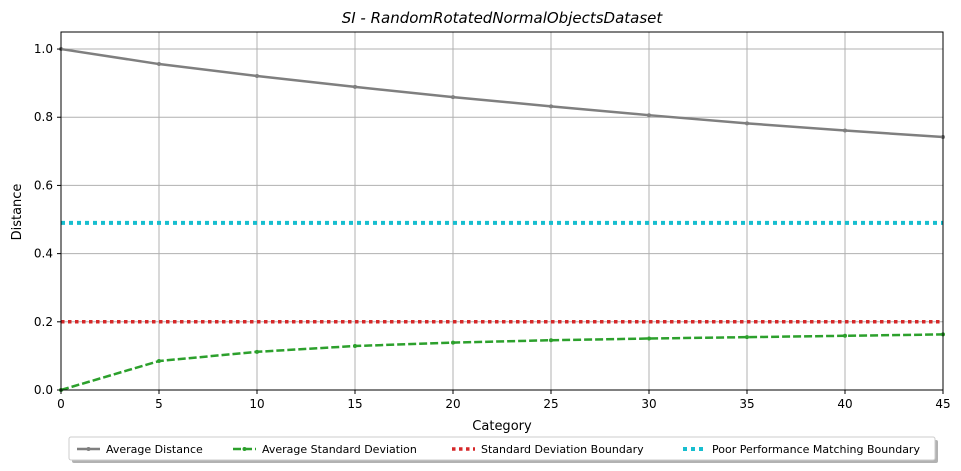 The image size is (961, 471). Describe the element at coordinates (354, 404) in the screenshot. I see `x-tick-label: 15` at that location.